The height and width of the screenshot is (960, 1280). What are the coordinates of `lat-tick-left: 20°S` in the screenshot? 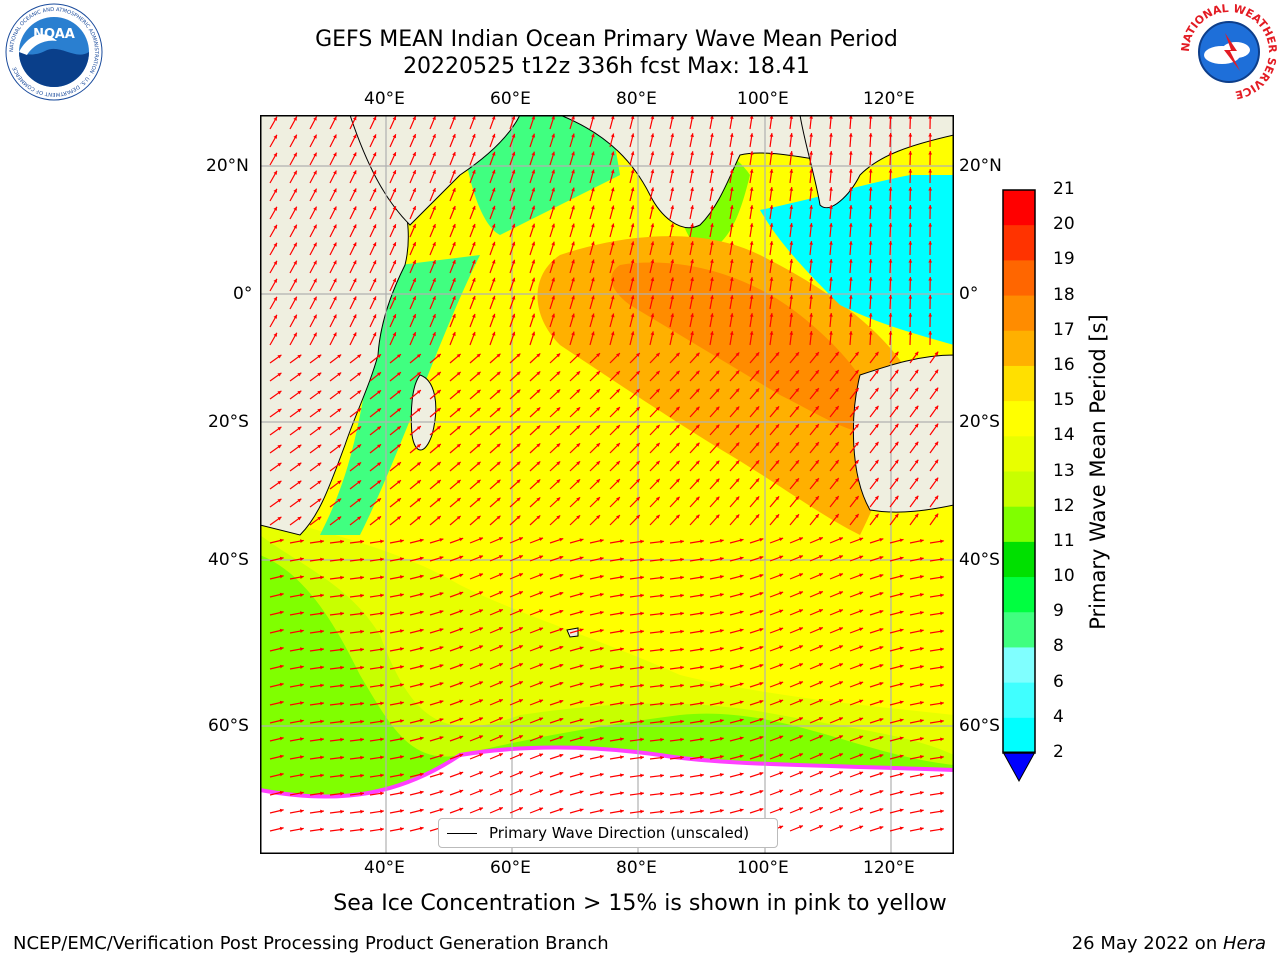 It's located at (228, 422).